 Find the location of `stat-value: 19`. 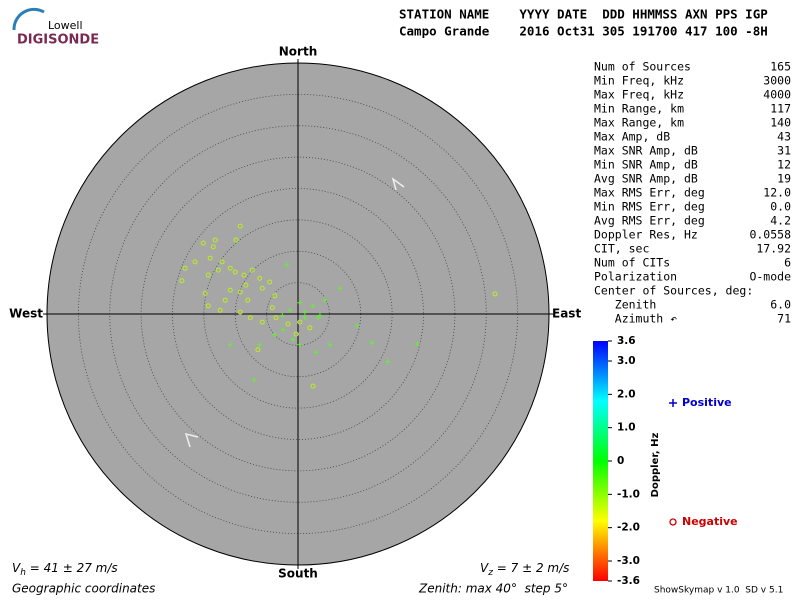

stat-value: 19 is located at coordinates (784, 179).